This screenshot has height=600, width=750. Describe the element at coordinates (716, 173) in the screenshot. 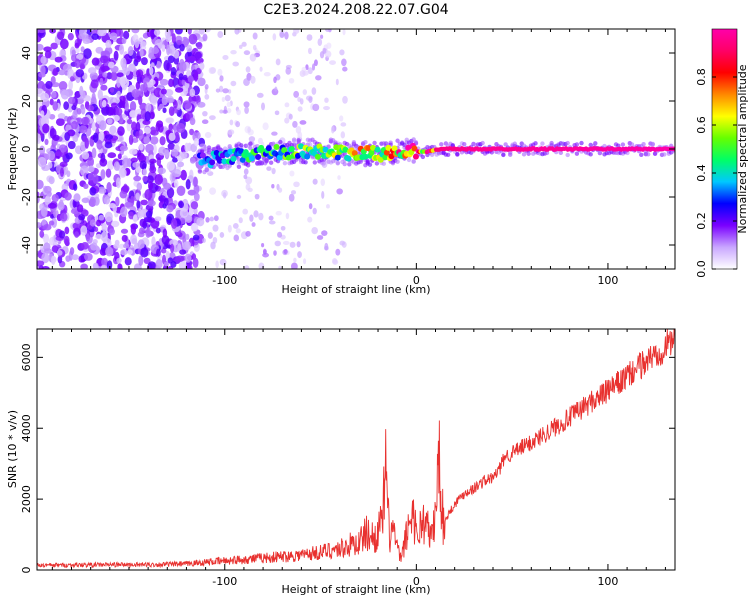

I see `colorbar-ticks: 0.0 0.2 0.4 0.6 0.8` at that location.